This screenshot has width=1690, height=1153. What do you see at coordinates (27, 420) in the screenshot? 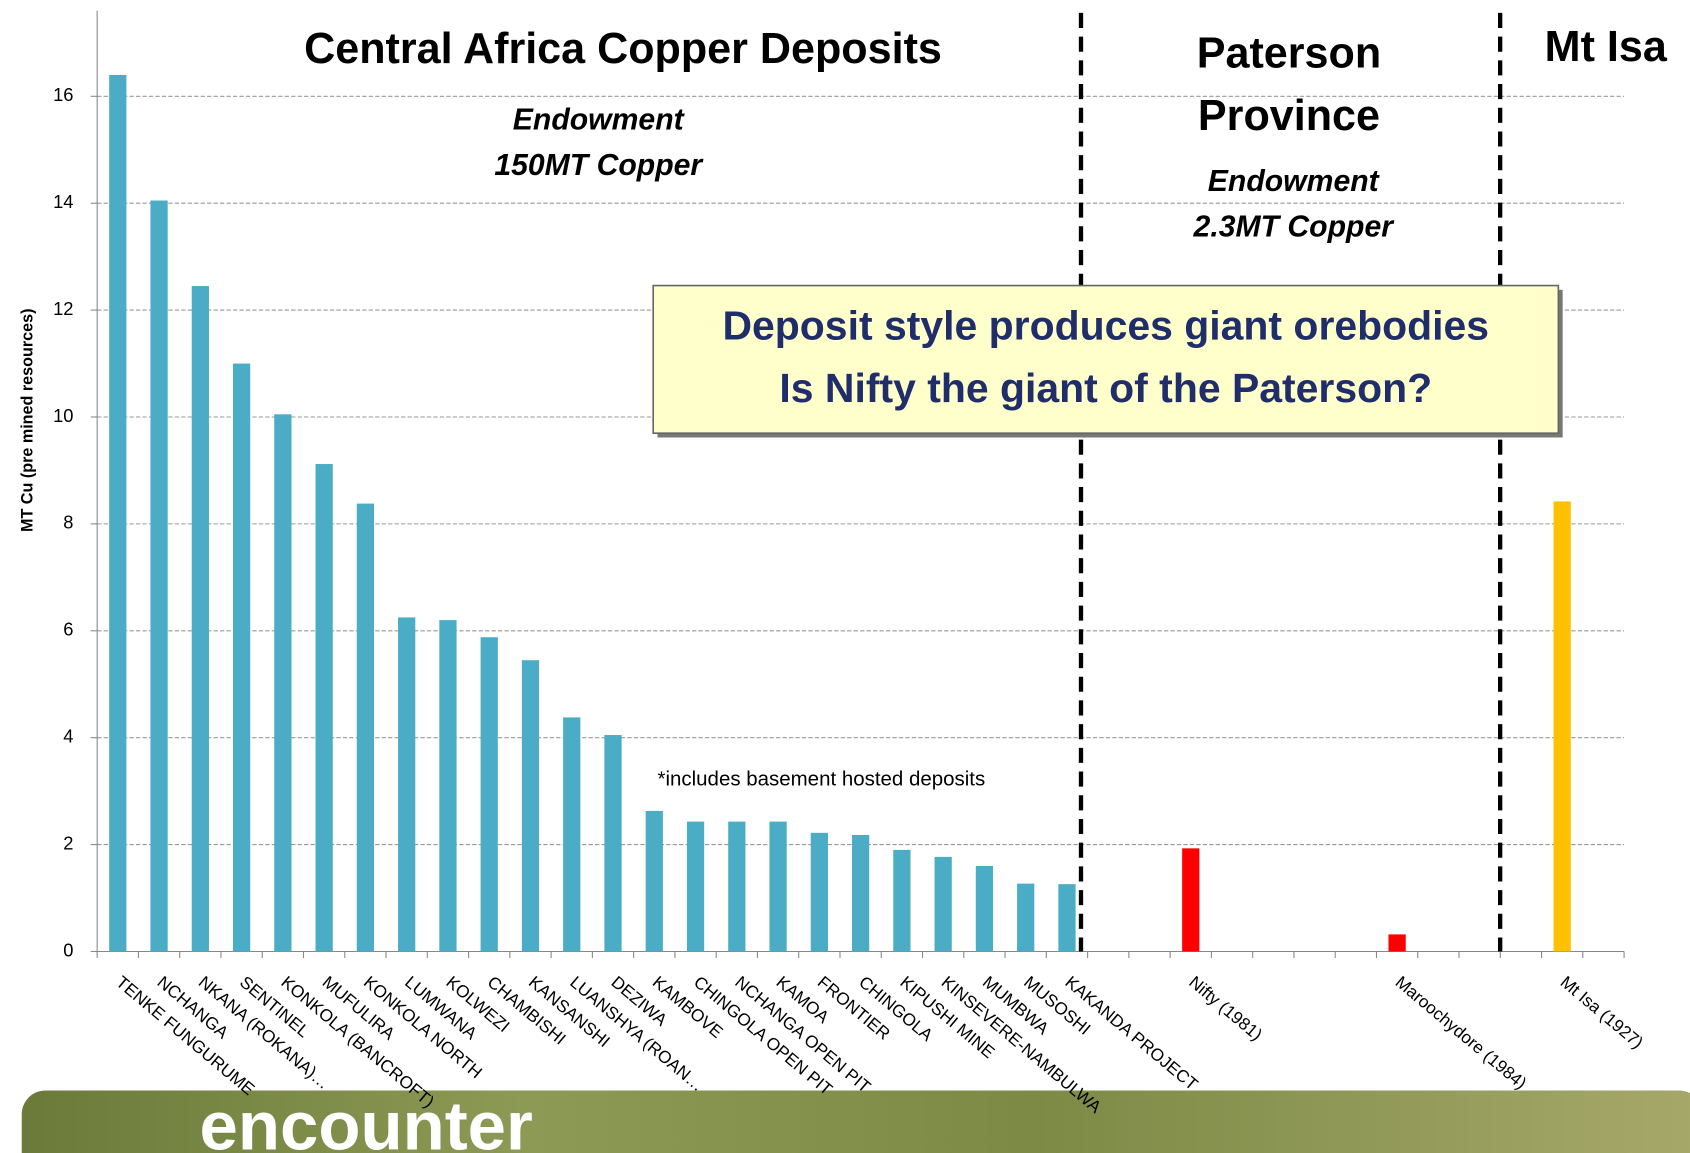
I see `y-axis-label: MT Cu (pre mined resources)` at bounding box center [27, 420].